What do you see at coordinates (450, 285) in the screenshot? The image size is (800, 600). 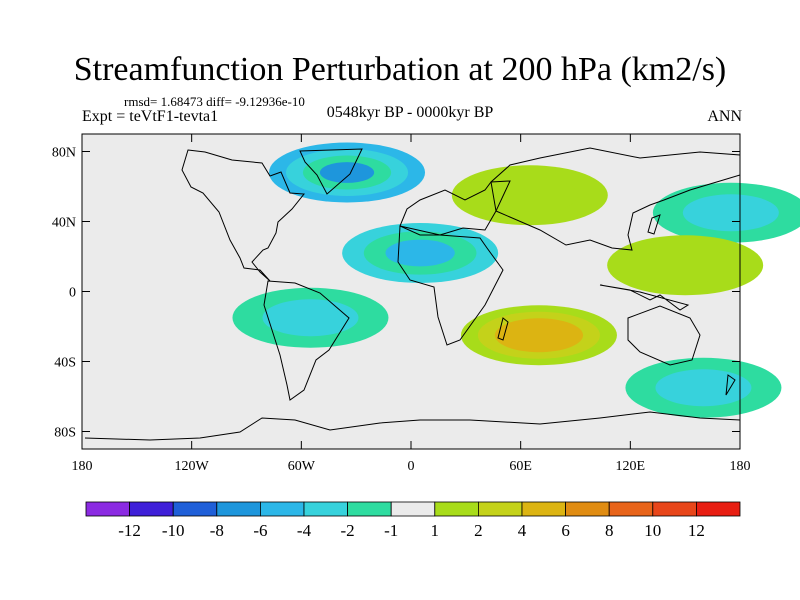 I see `coastline-africa` at bounding box center [450, 285].